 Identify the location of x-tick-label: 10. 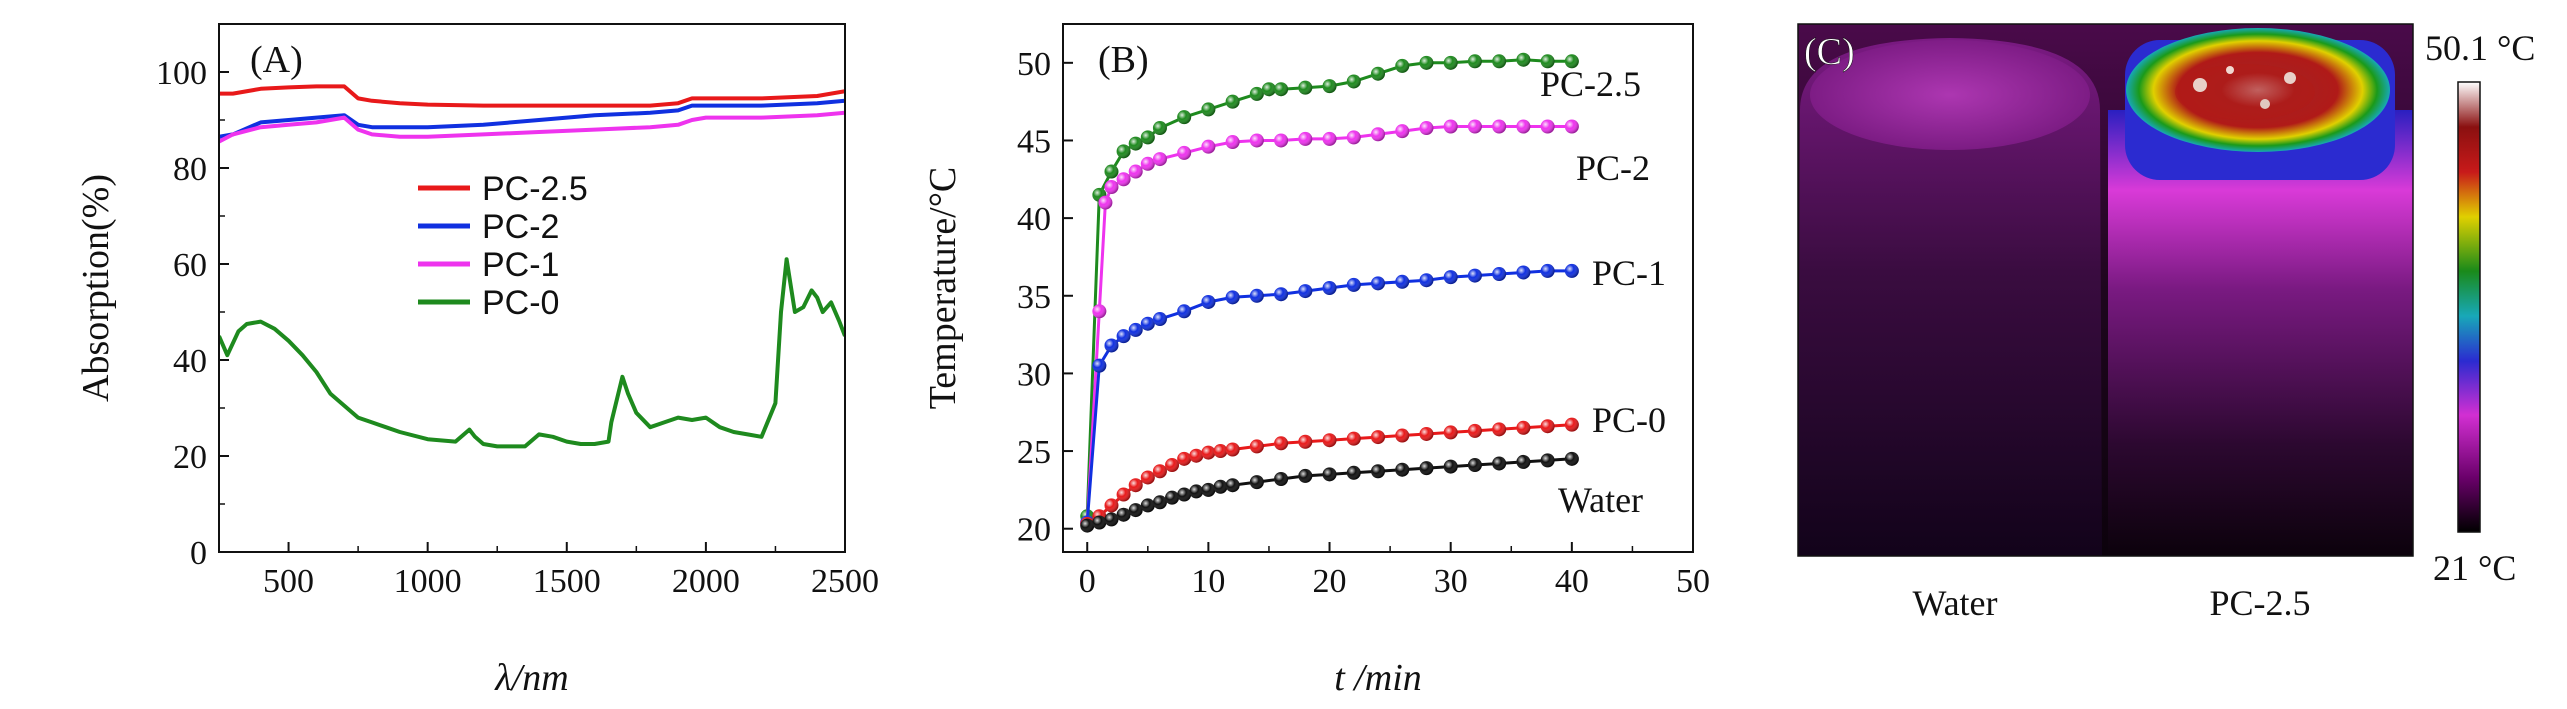
(1208, 581).